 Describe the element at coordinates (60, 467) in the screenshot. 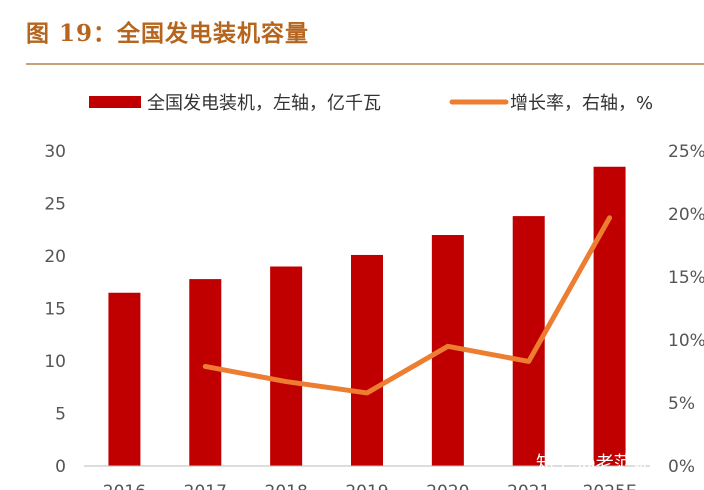

I see `y-left-tick: 0` at that location.